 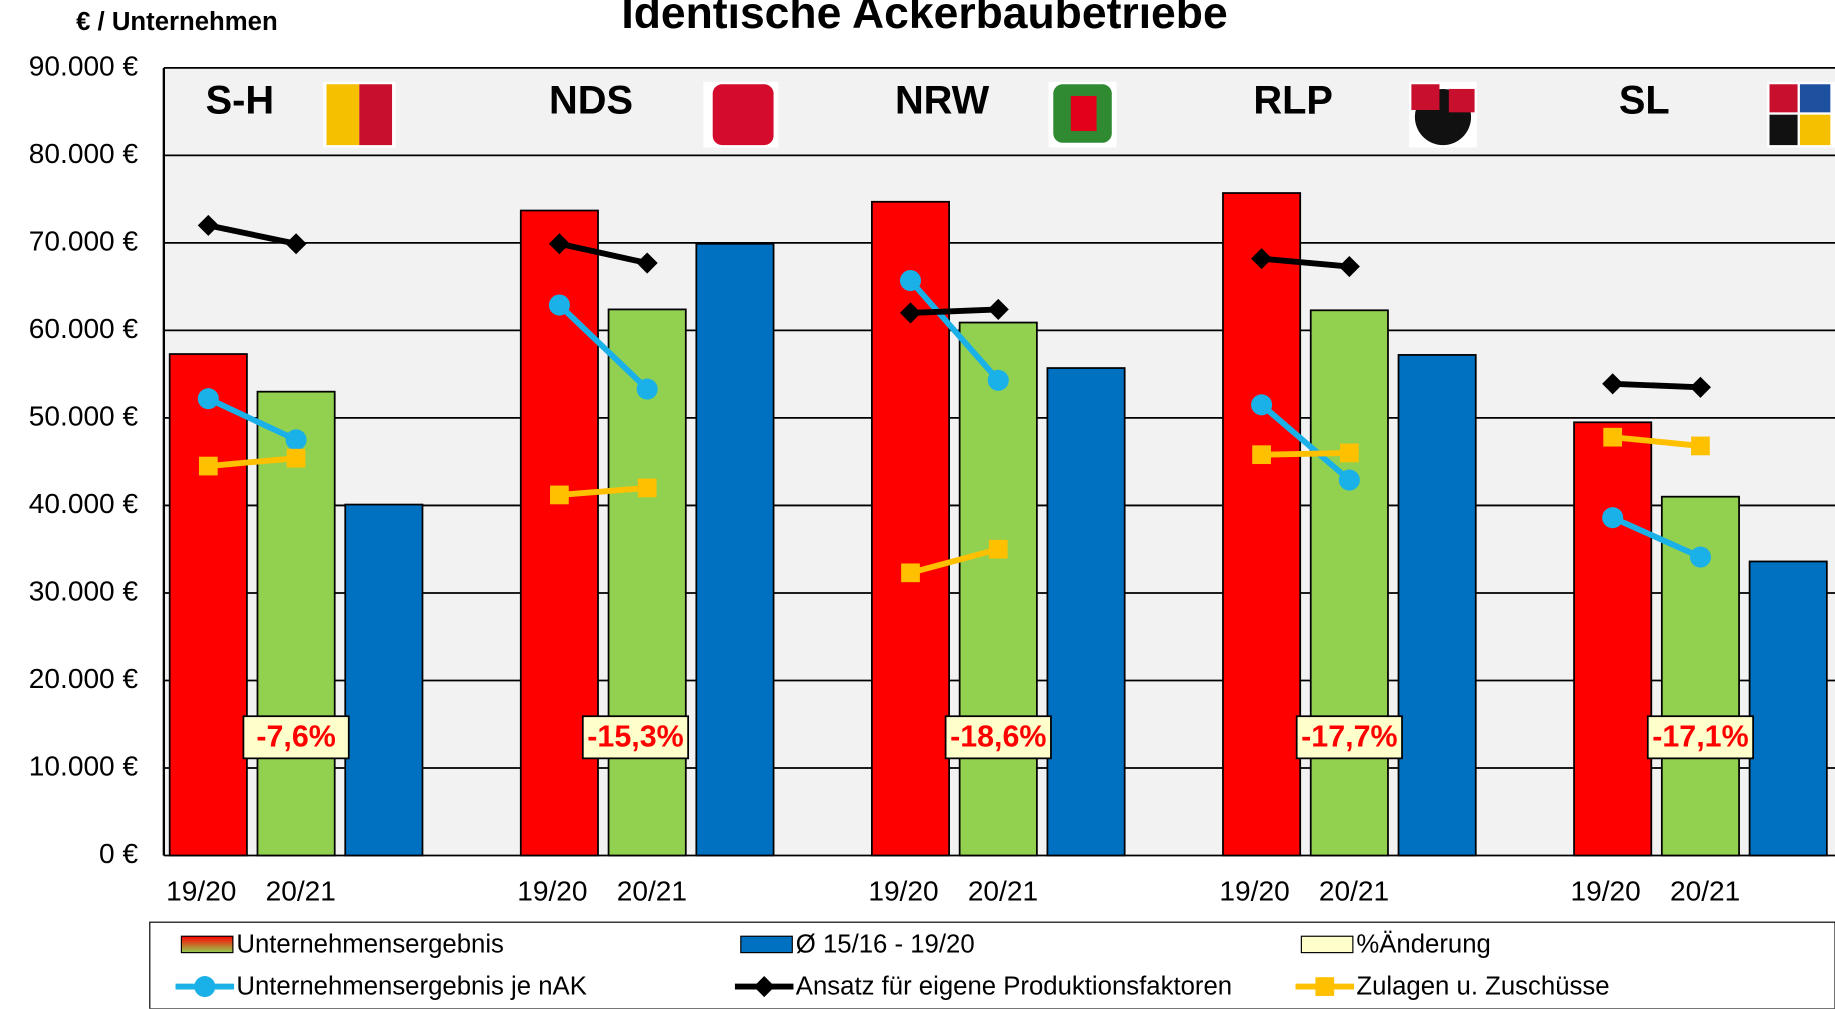 I want to click on legend-label: Unternehmensergebnis, so click(x=370, y=944).